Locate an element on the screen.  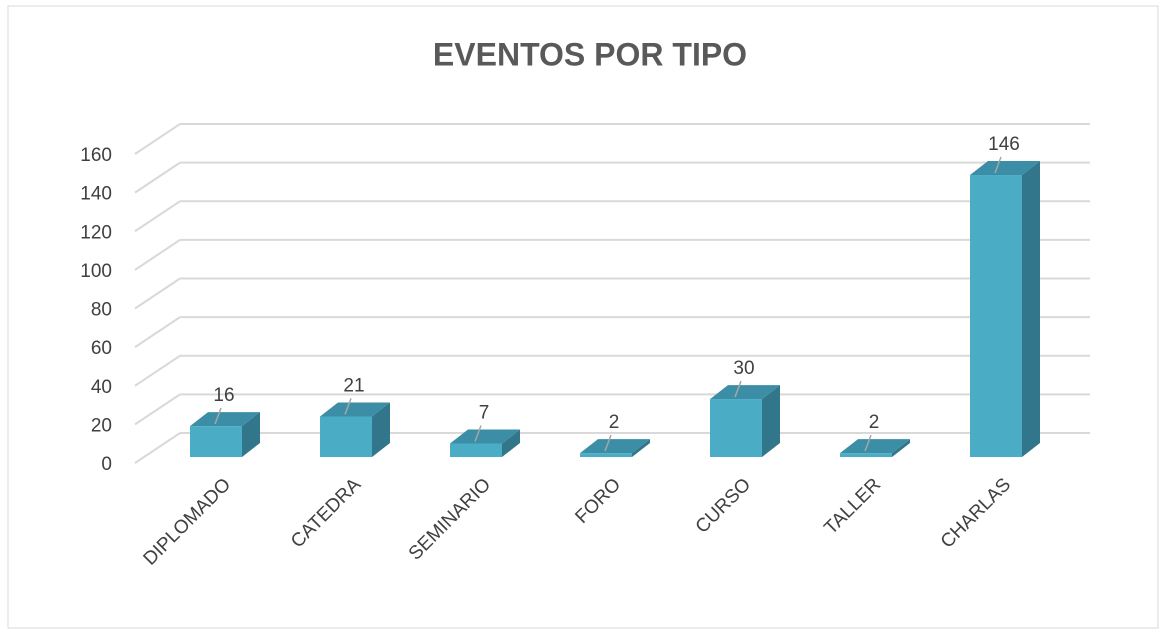
y-tick-label: 120 is located at coordinates (96, 232).